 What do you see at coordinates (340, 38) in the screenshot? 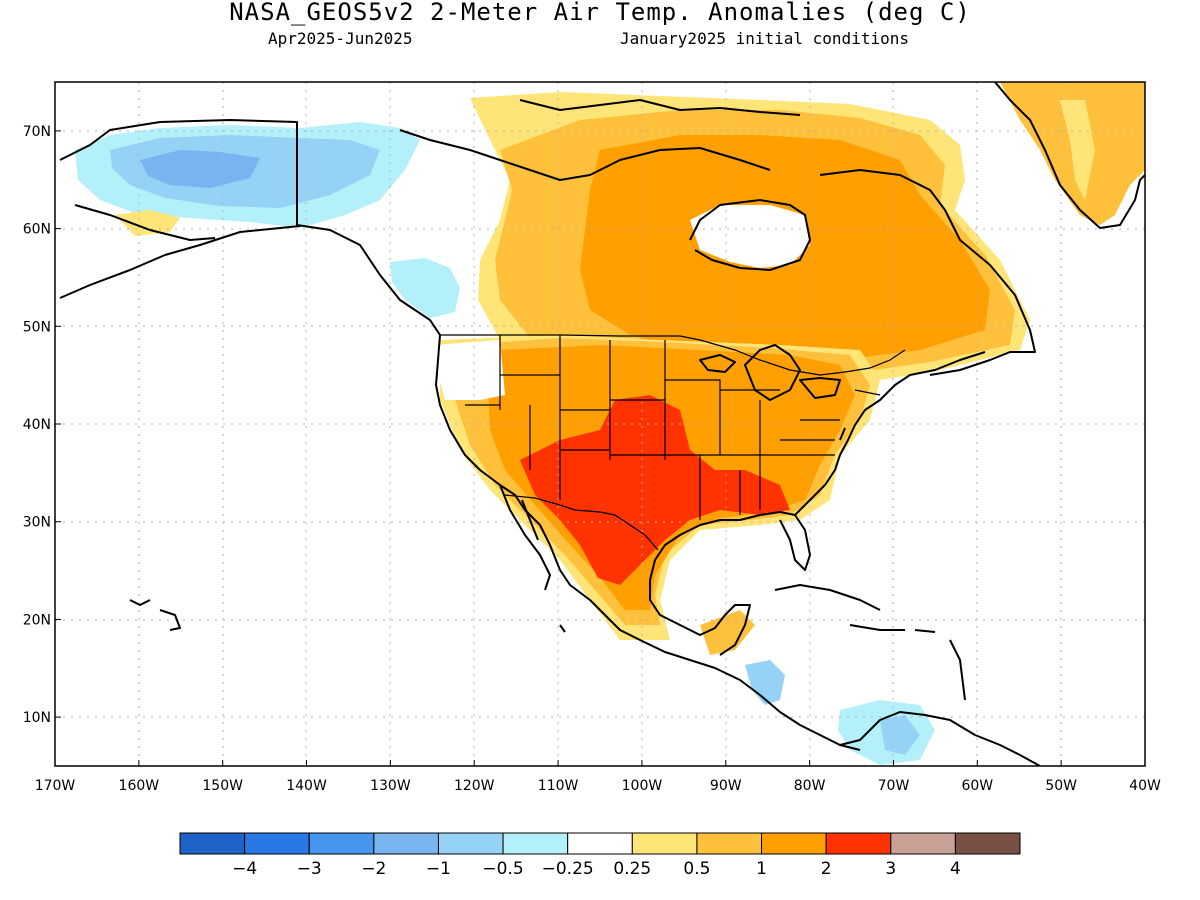
I see `forecast-period: Apr2025-Jun2025` at bounding box center [340, 38].